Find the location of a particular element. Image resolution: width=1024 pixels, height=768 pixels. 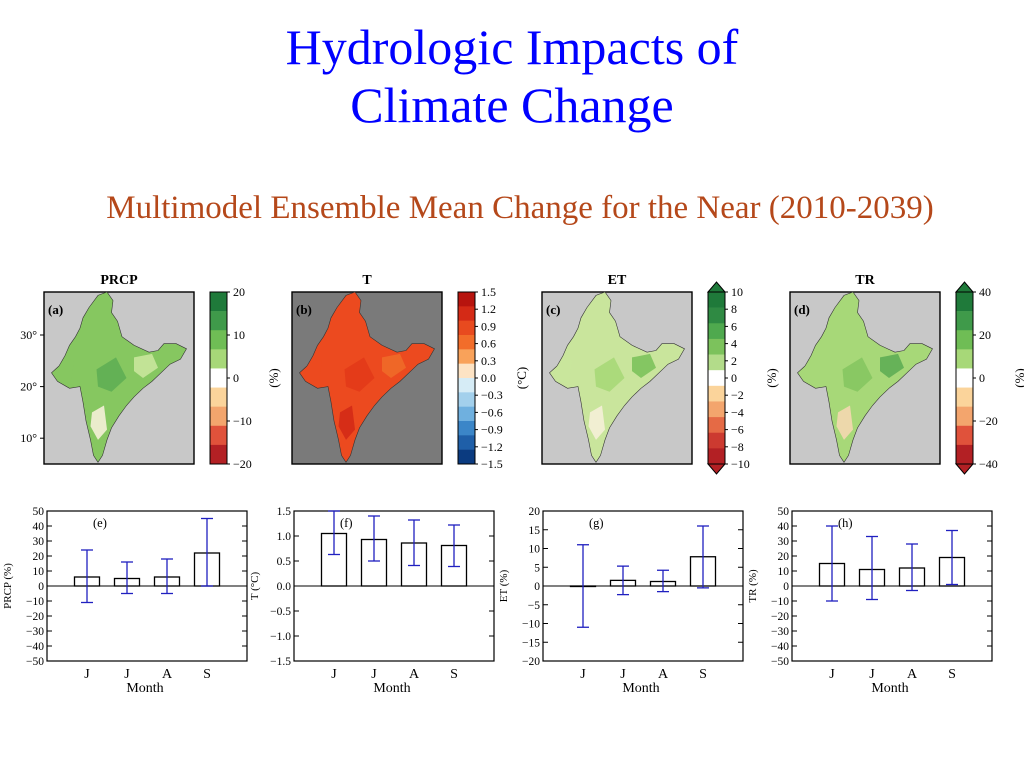

colorbar-tick-label: −4 is located at coordinates (737, 412).